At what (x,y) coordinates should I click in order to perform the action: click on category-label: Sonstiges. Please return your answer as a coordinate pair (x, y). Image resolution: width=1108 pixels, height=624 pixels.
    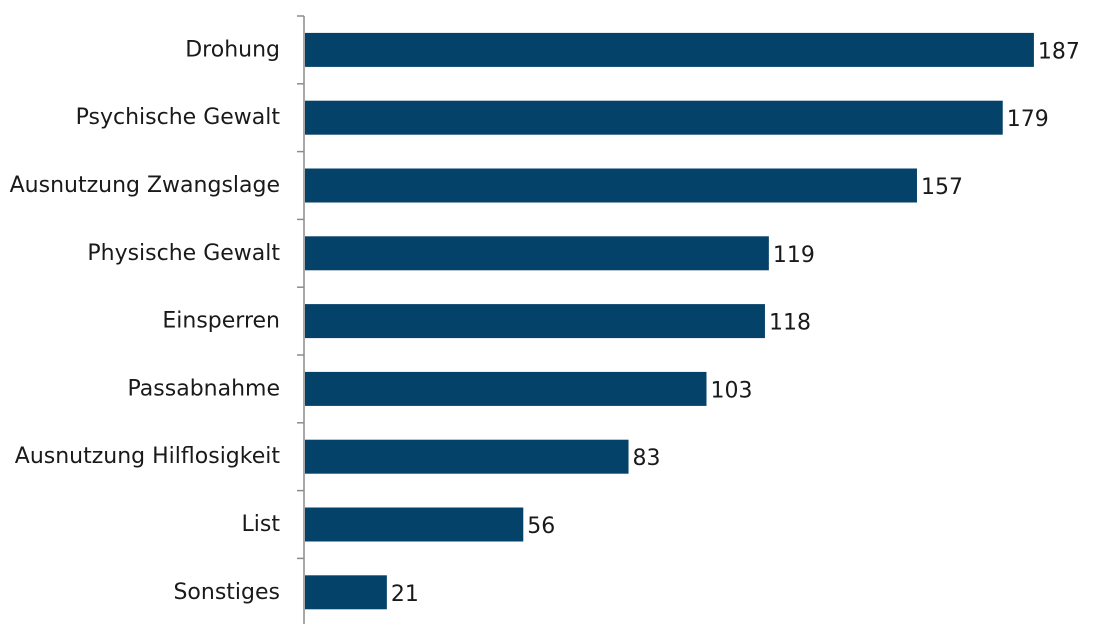
    Looking at the image, I should click on (226, 592).